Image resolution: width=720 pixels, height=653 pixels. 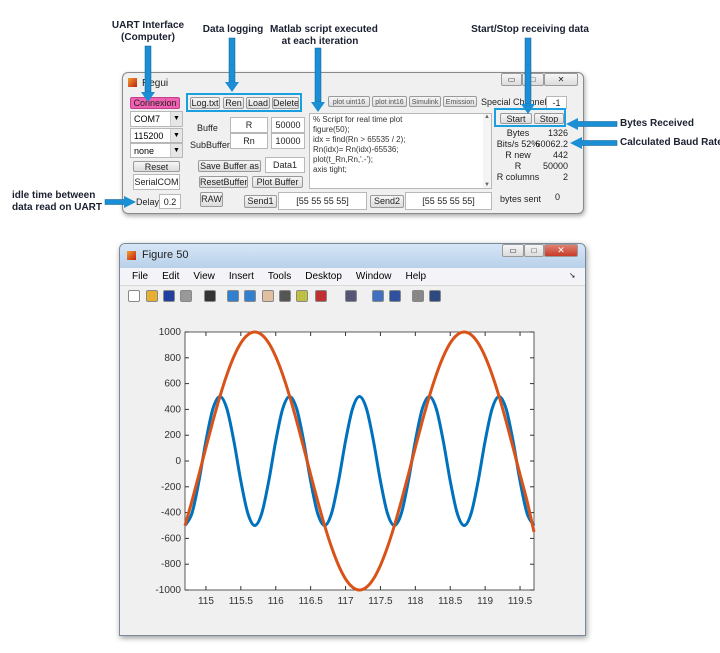 What do you see at coordinates (170, 332) in the screenshot?
I see `y-tick-label: 1000` at bounding box center [170, 332].